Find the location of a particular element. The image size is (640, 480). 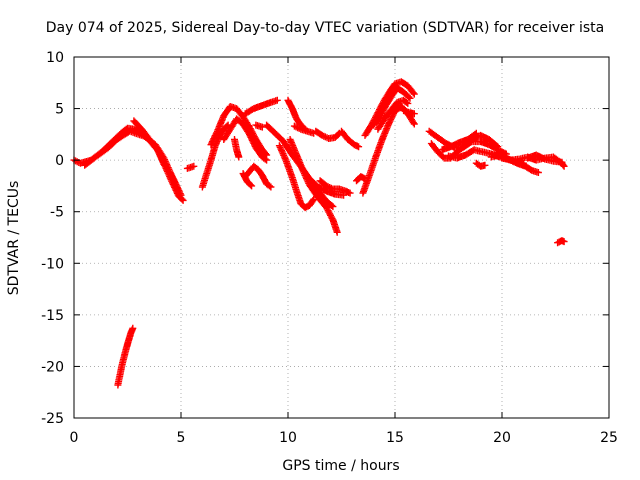

series-arc-14c is located at coordinates (392, 106).